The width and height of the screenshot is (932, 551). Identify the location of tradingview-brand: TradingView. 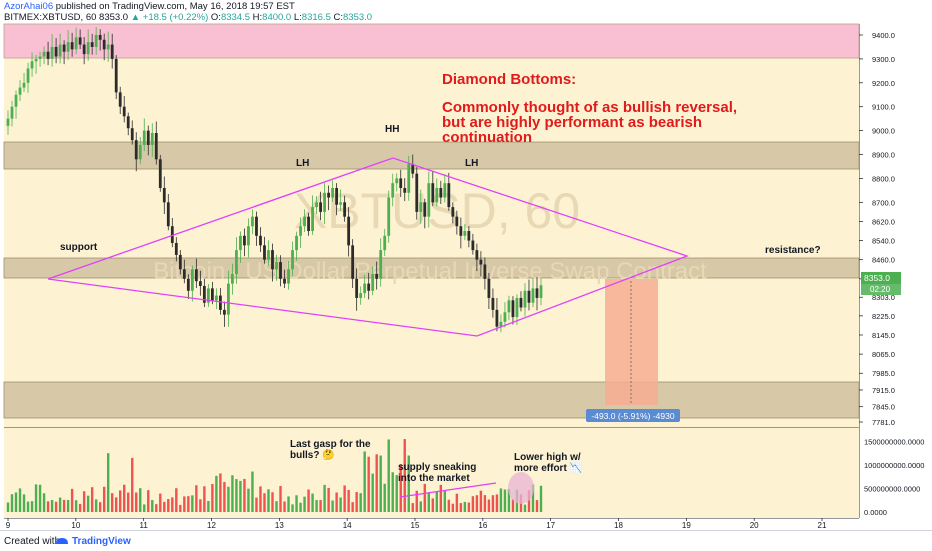
(101, 541).